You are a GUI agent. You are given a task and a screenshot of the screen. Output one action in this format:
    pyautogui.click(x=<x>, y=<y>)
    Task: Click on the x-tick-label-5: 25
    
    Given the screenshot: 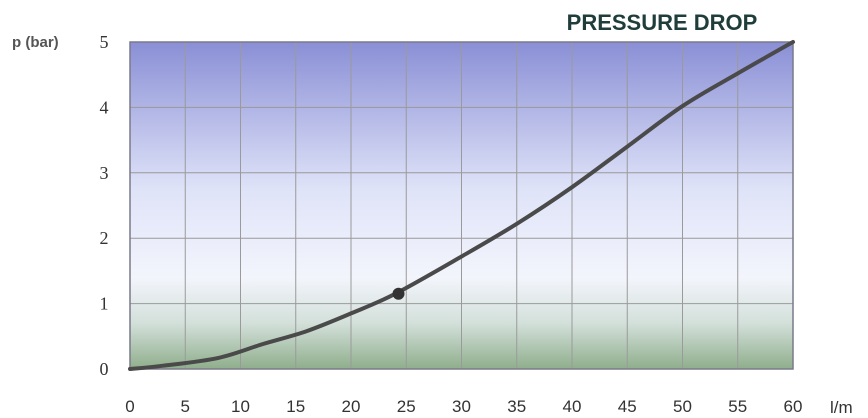 What is the action you would take?
    pyautogui.click(x=406, y=406)
    